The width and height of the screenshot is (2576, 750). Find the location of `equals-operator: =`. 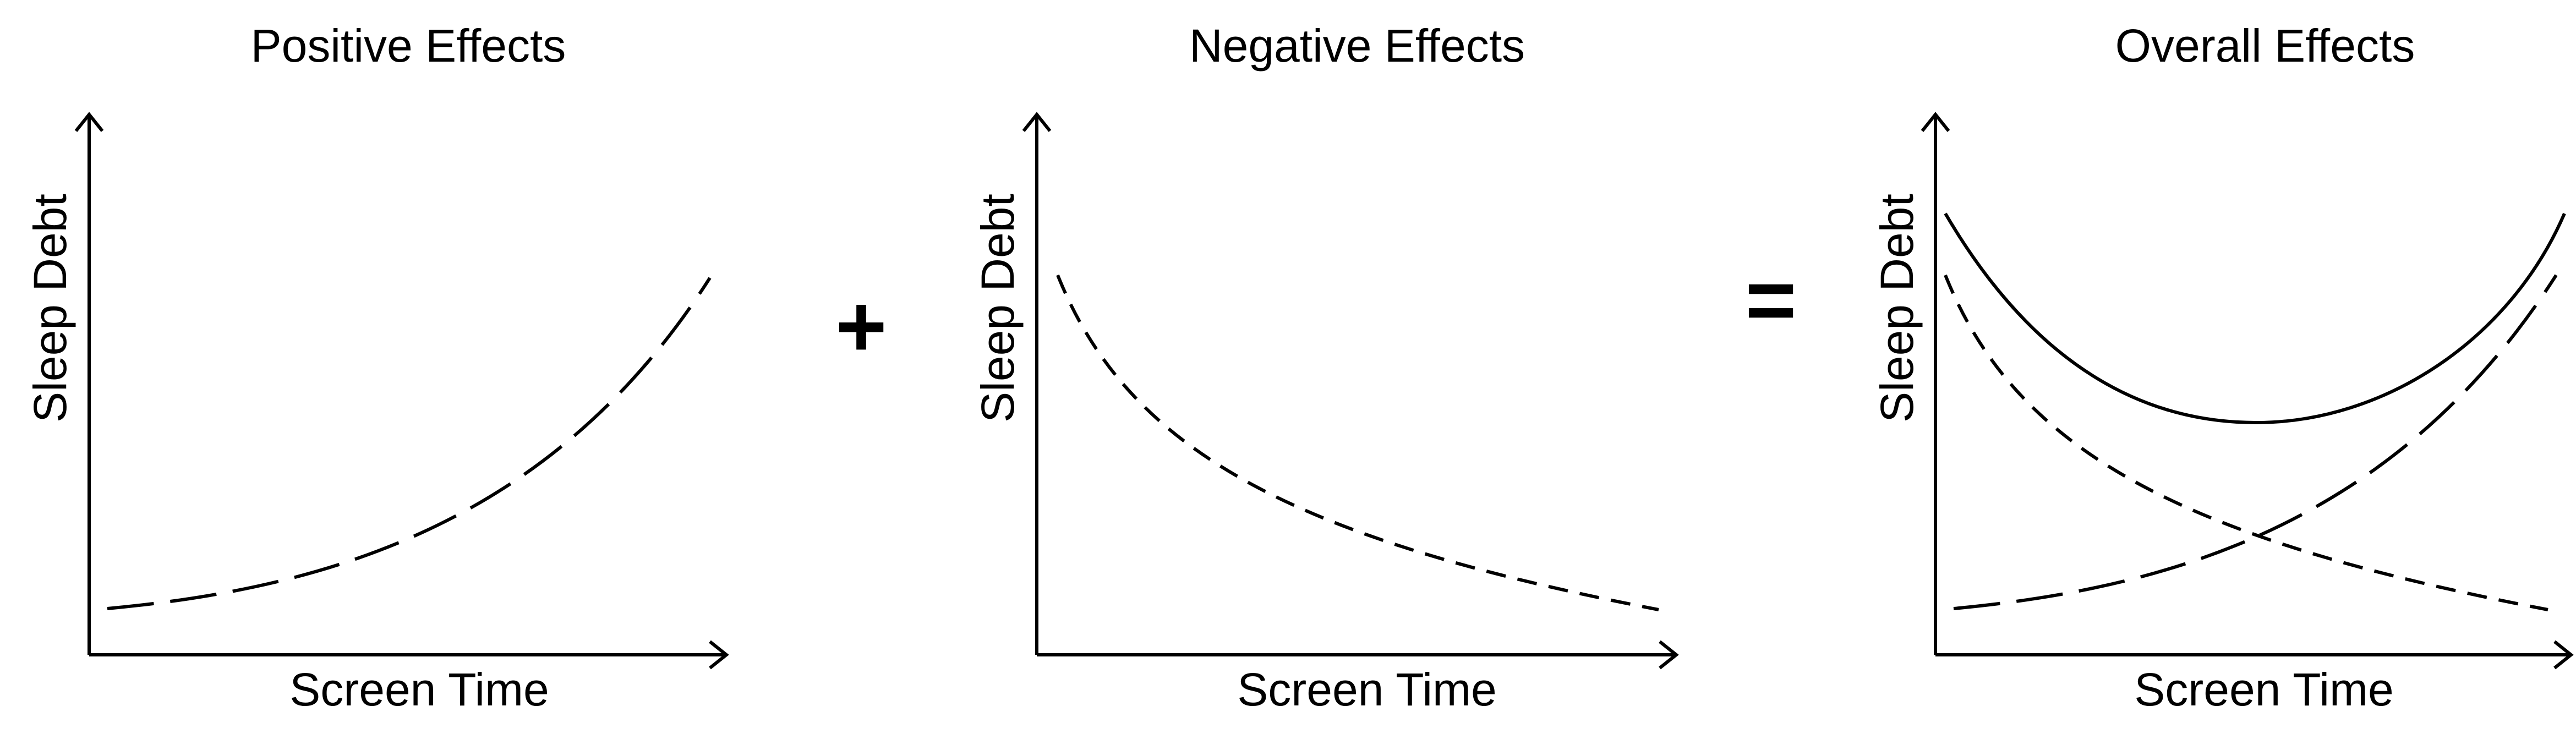

equals-operator: = is located at coordinates (1770, 299).